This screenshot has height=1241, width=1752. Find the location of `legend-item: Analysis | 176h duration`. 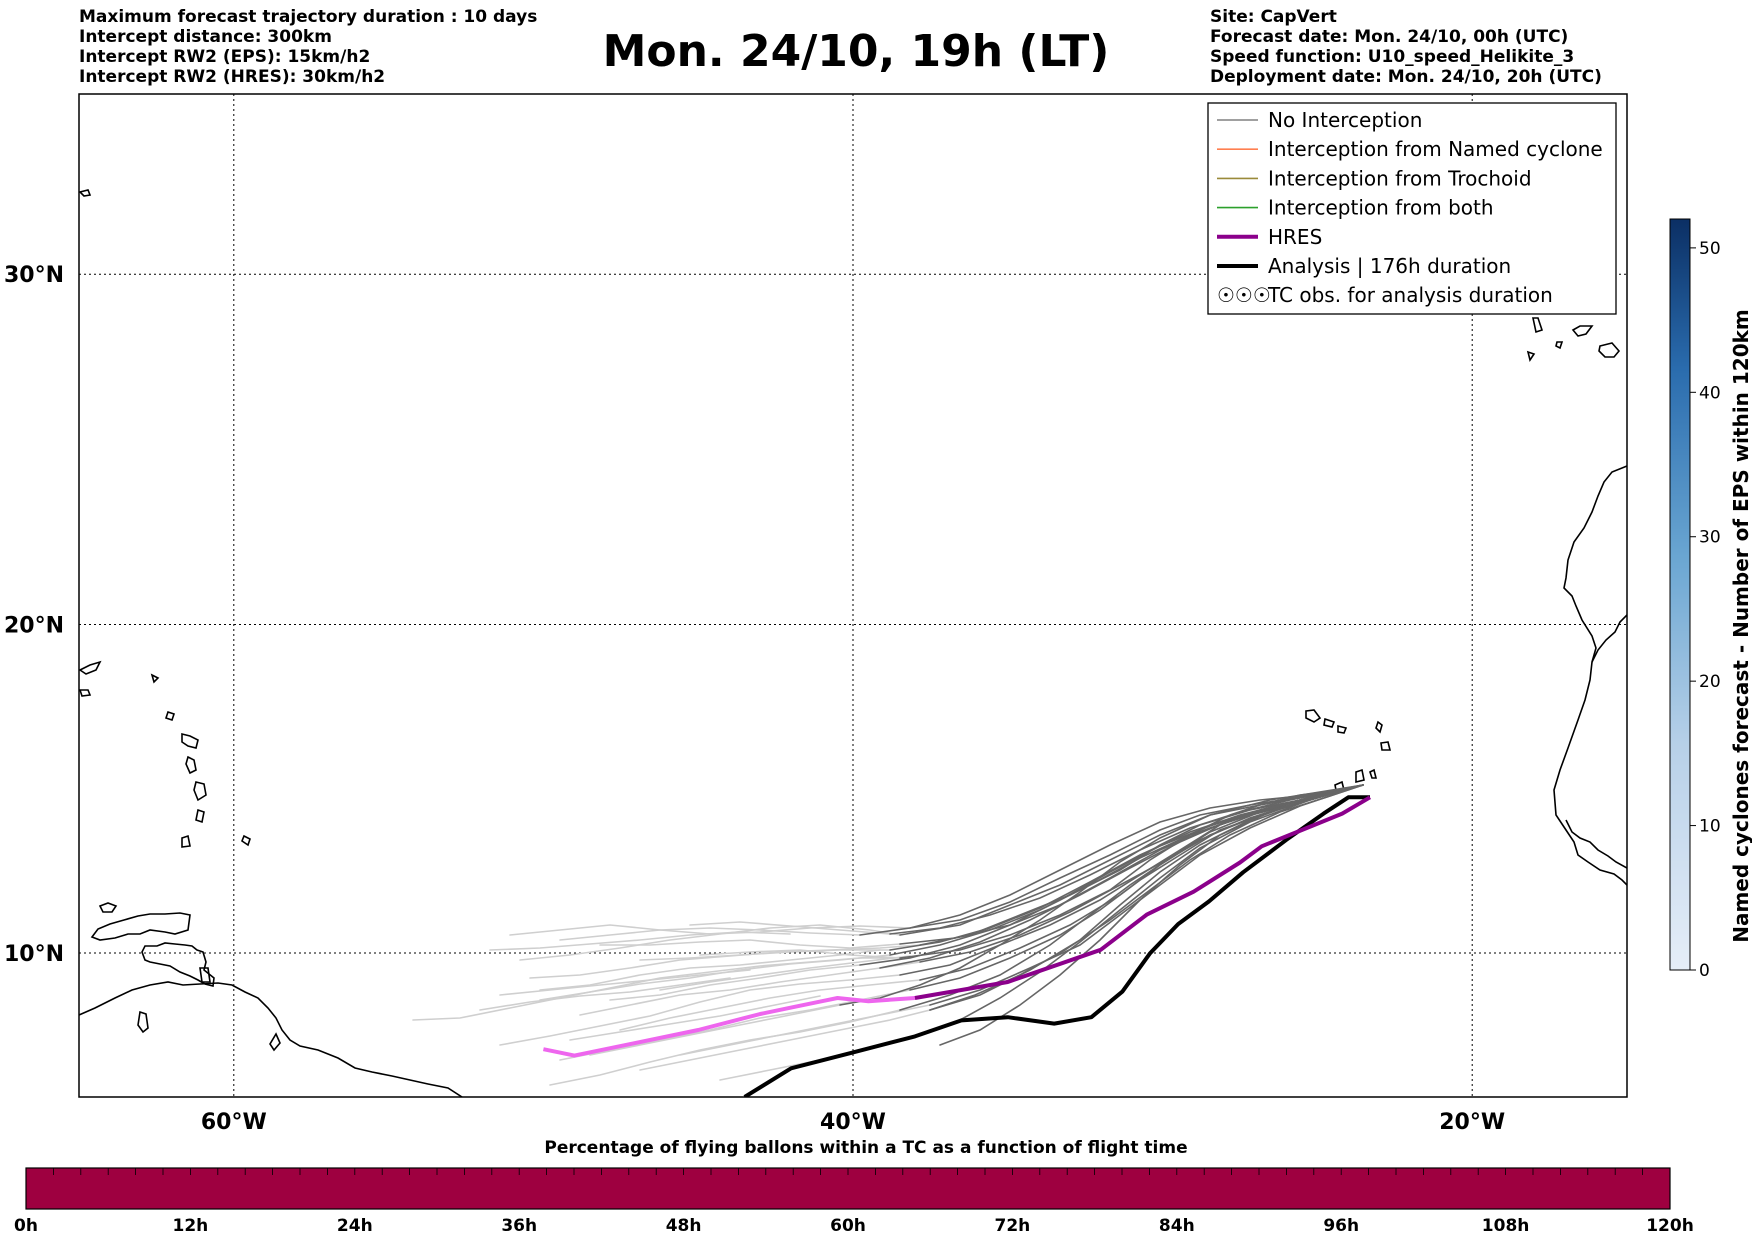

legend-item: Analysis | 176h duration is located at coordinates (1364, 266).